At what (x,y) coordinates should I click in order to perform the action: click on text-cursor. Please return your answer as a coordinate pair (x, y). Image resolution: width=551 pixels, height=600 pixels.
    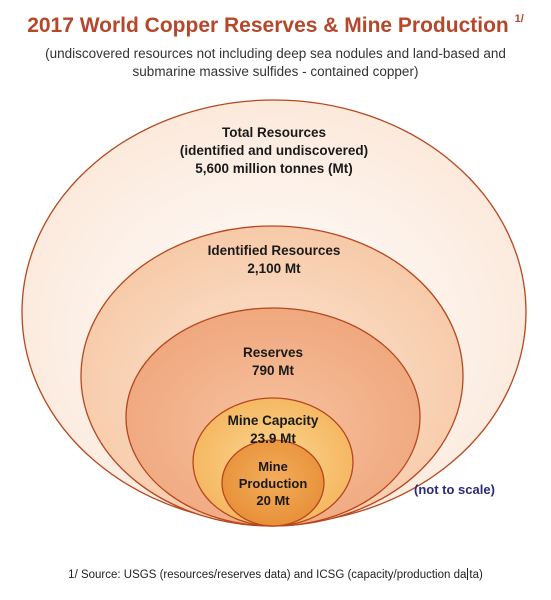
    Looking at the image, I should click on (468, 574).